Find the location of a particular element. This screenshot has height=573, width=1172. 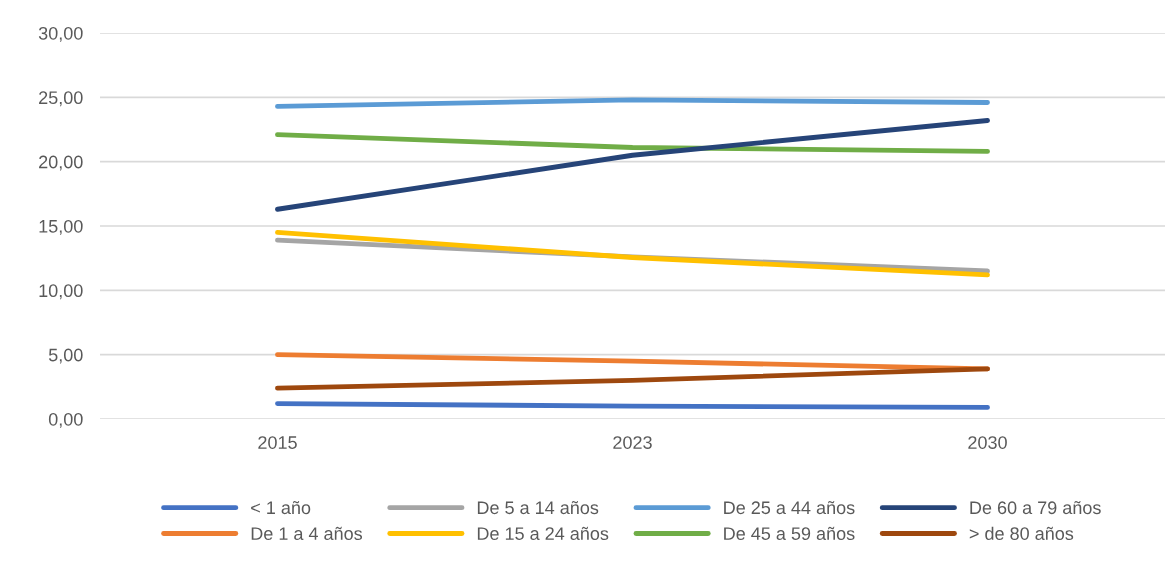

x-tick-label: 2030 is located at coordinates (987, 442).